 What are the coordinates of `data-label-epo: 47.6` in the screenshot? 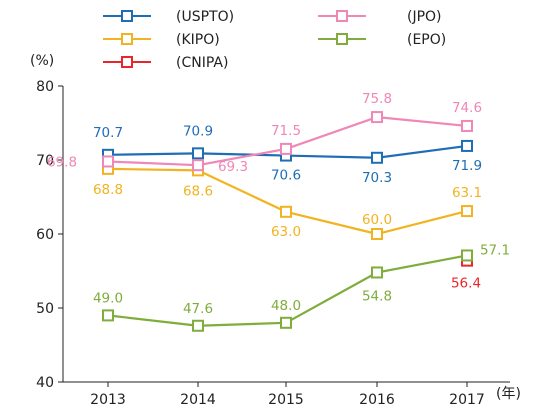 It's located at (198, 309).